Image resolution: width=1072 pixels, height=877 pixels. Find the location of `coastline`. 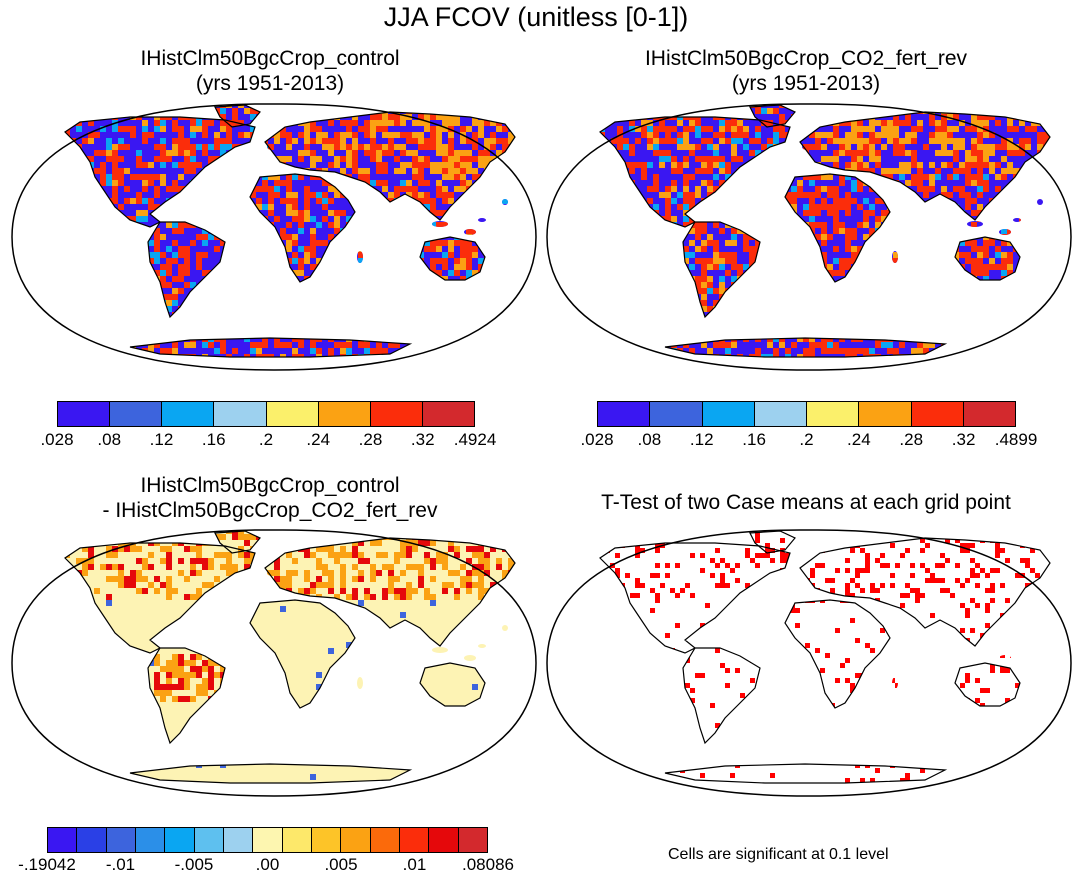

coastline is located at coordinates (772, 116).